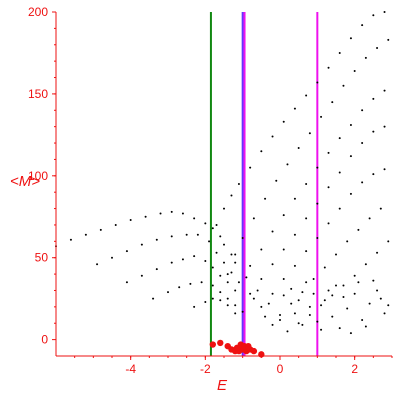 The width and height of the screenshot is (400, 400). I want to click on x-tick-label-3: 2, so click(354, 369).